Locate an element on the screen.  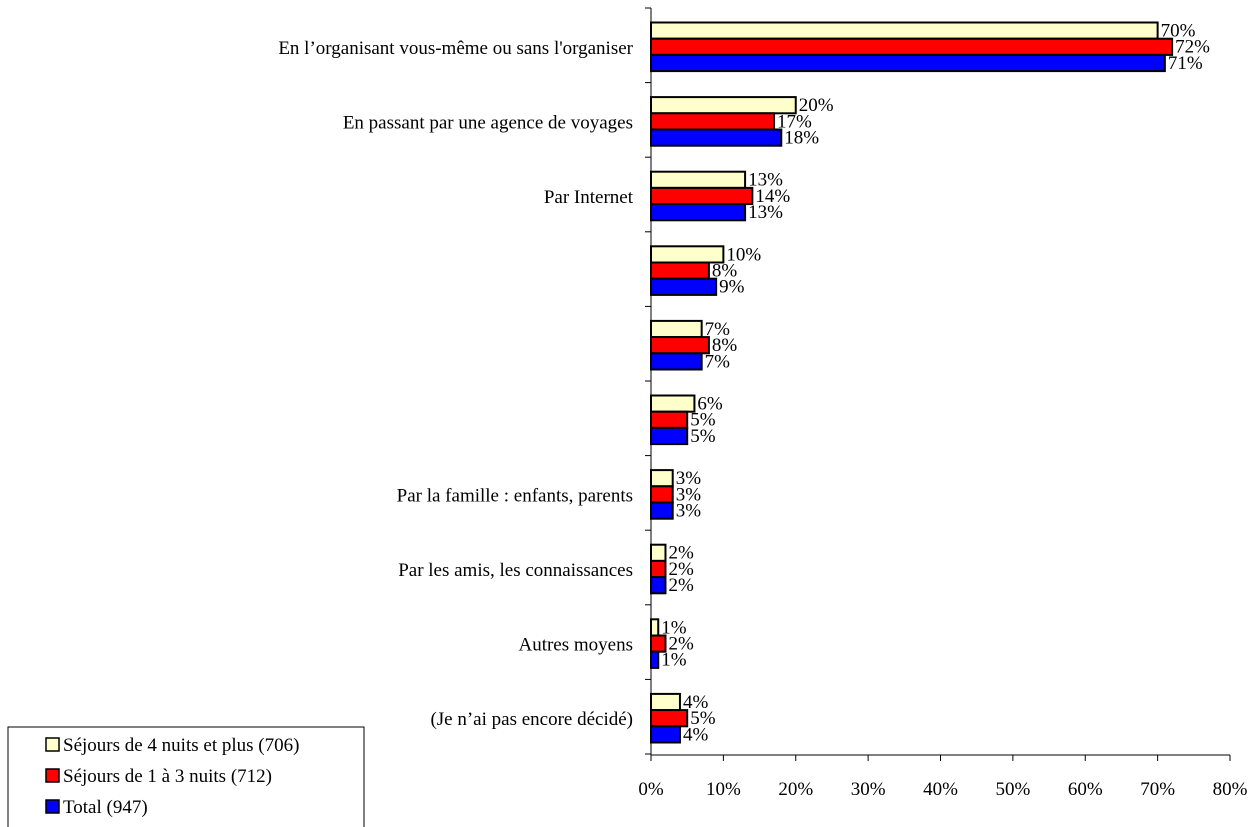
category-label: Par les amis, les connaissances is located at coordinates (515, 570).